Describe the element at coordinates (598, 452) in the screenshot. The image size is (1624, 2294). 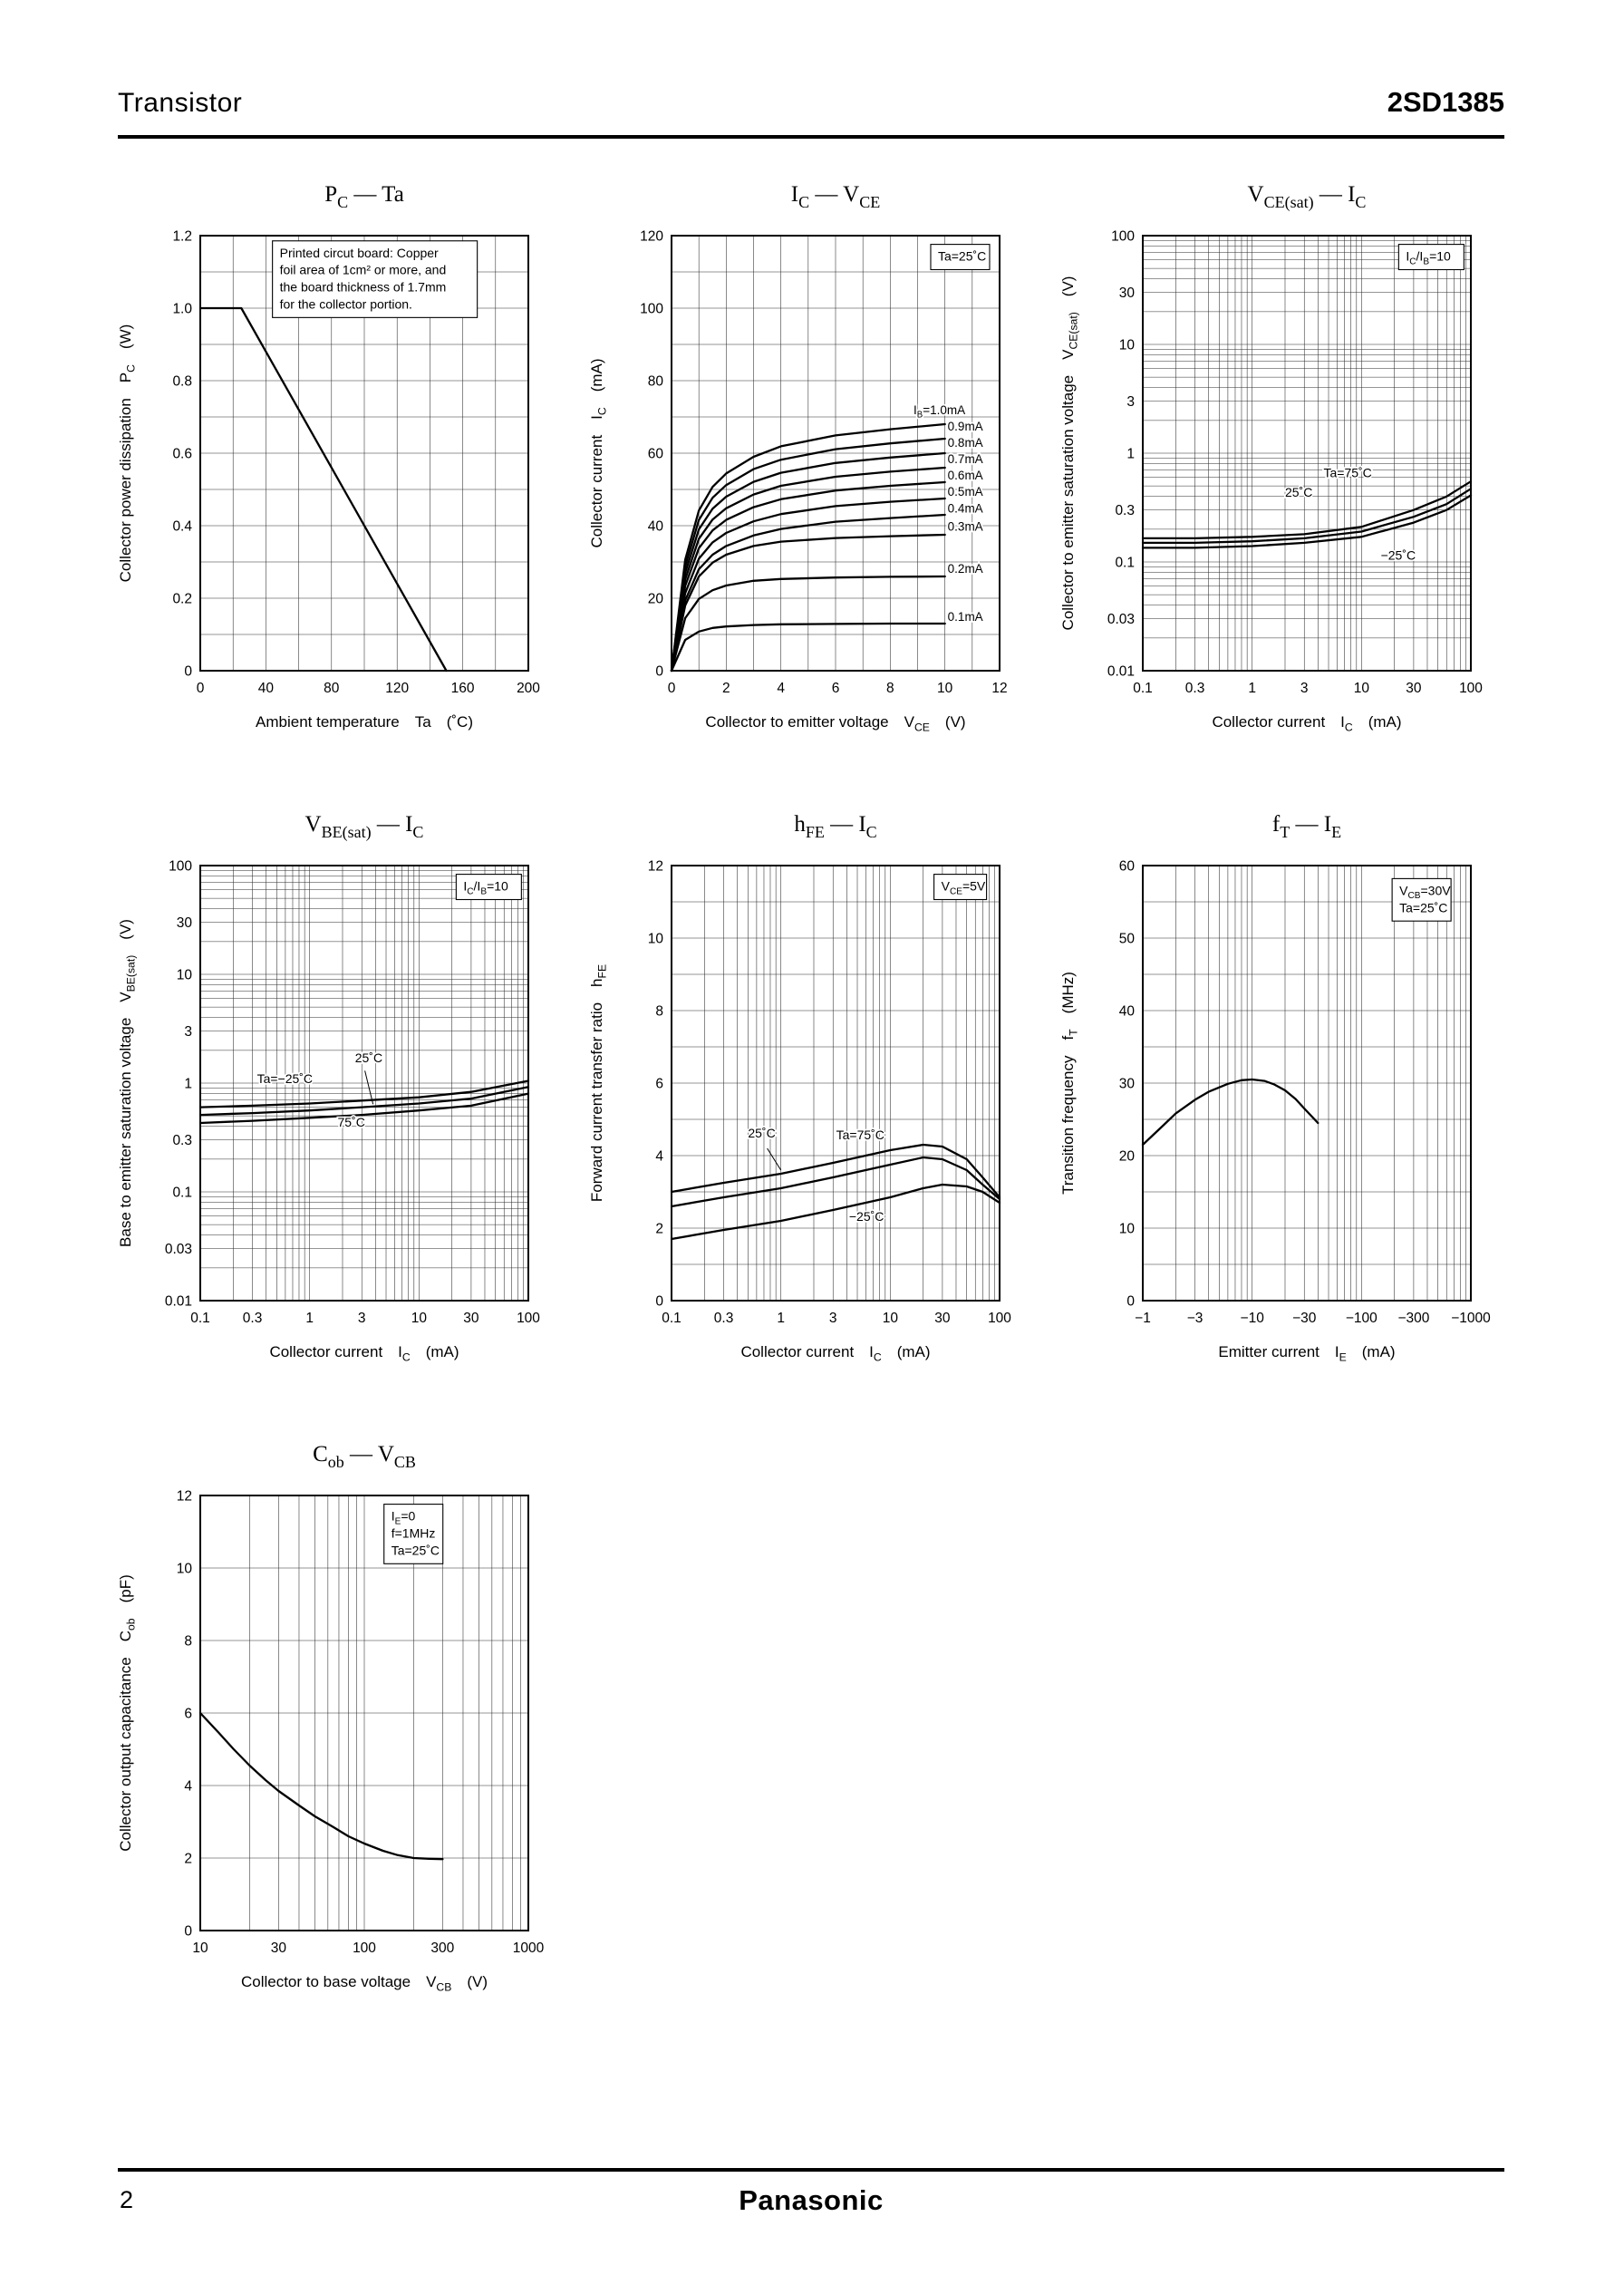
I see `y-axis-title: Collector current IC (mA)` at that location.